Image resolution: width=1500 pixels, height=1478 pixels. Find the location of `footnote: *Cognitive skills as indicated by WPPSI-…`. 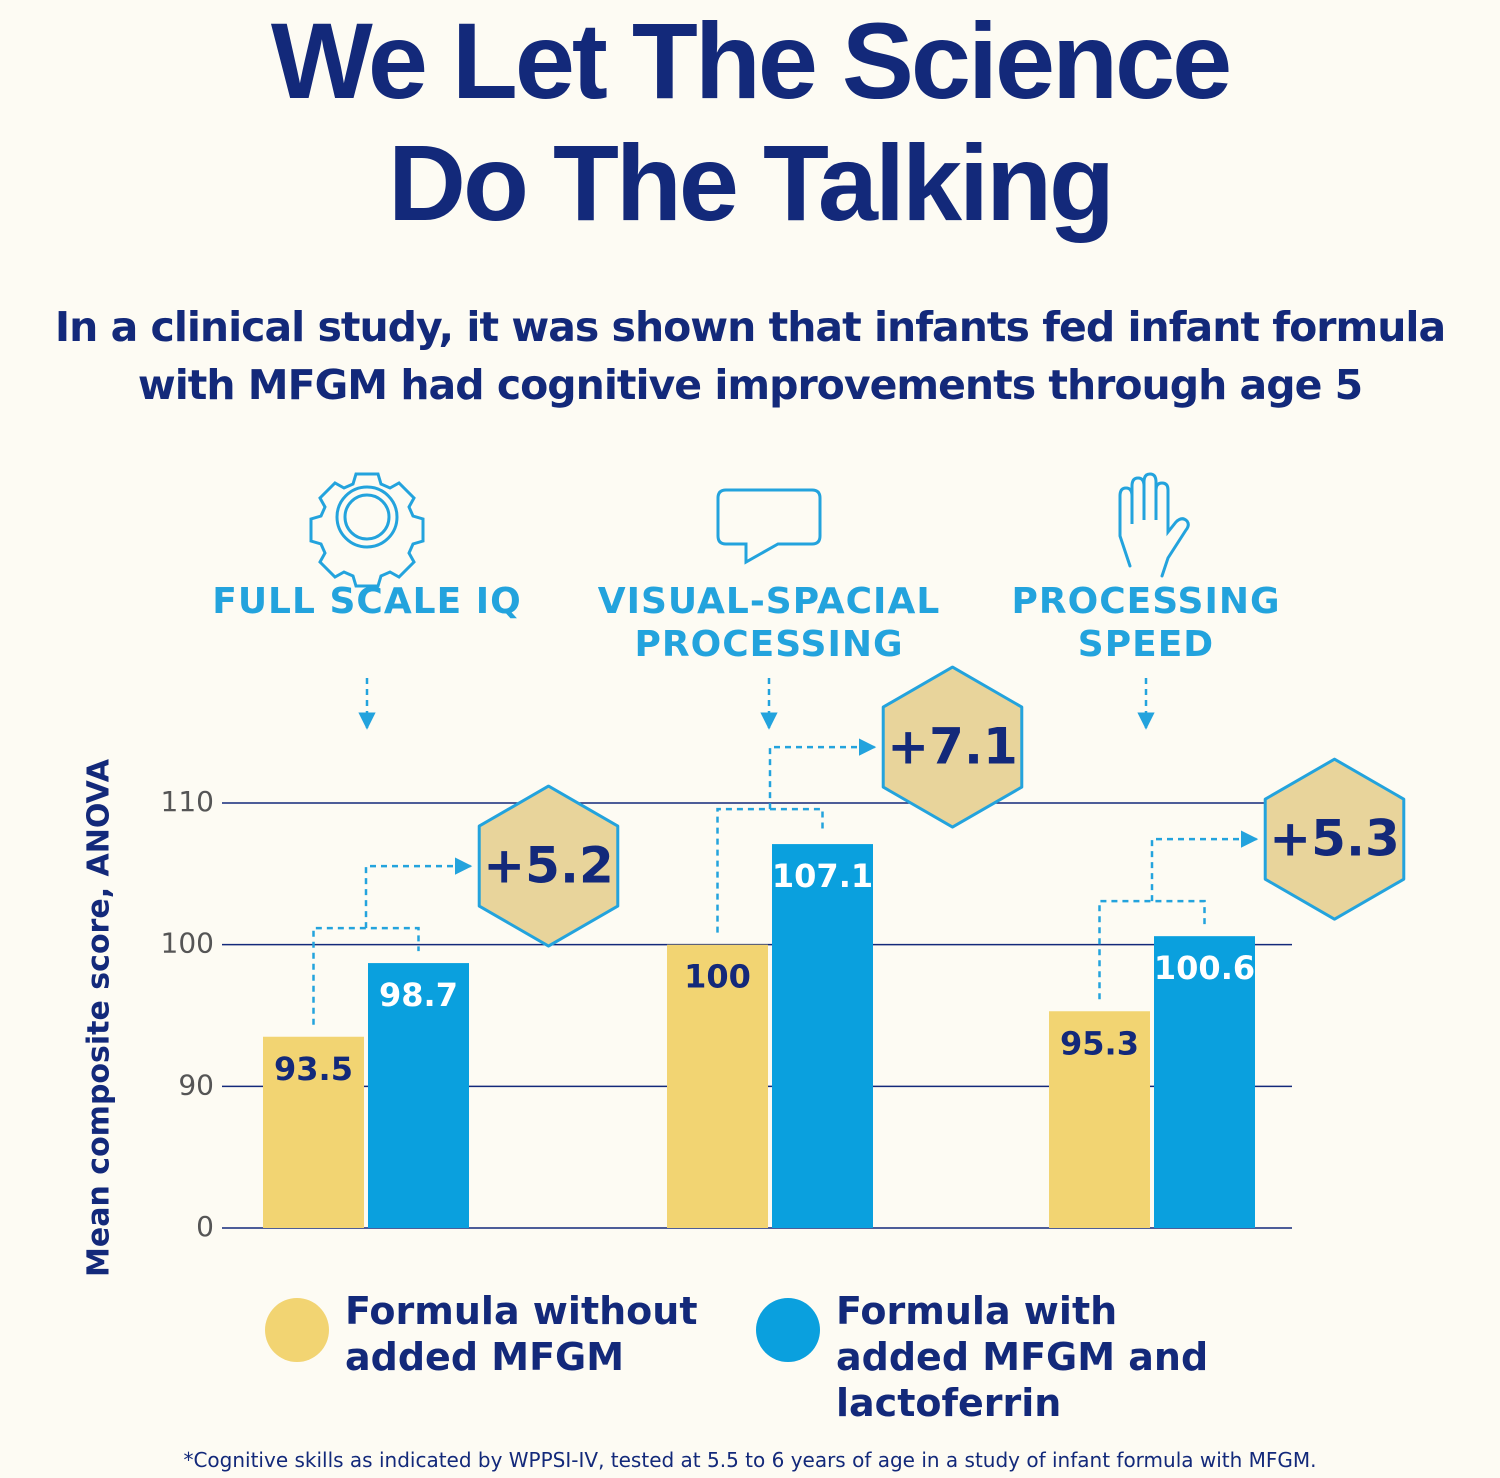

footnote: *Cognitive skills as indicated by WPPSI-… is located at coordinates (750, 1460).